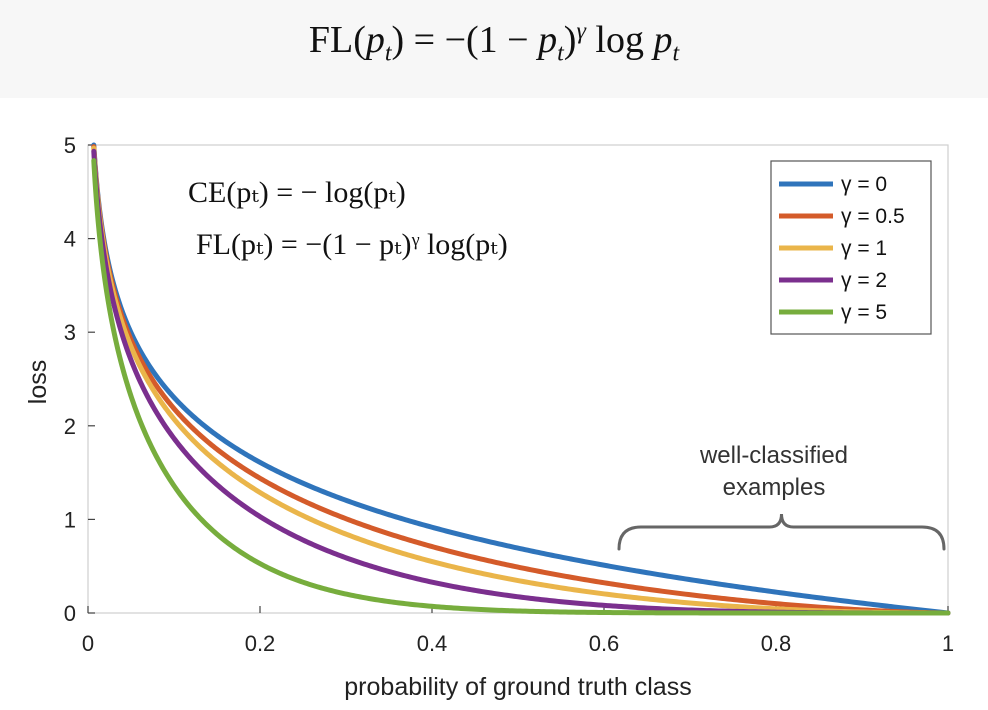 The width and height of the screenshot is (988, 710). Describe the element at coordinates (873, 216) in the screenshot. I see `legend-label: γ = 0.5` at that location.